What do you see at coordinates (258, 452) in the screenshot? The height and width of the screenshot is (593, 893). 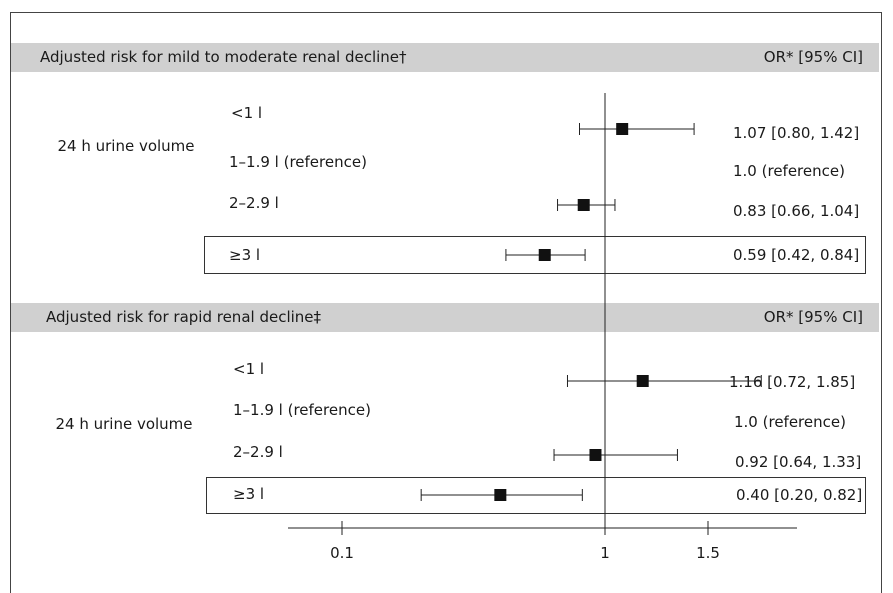 I see `panel-2-row-2-label: 2–2.9 l` at bounding box center [258, 452].